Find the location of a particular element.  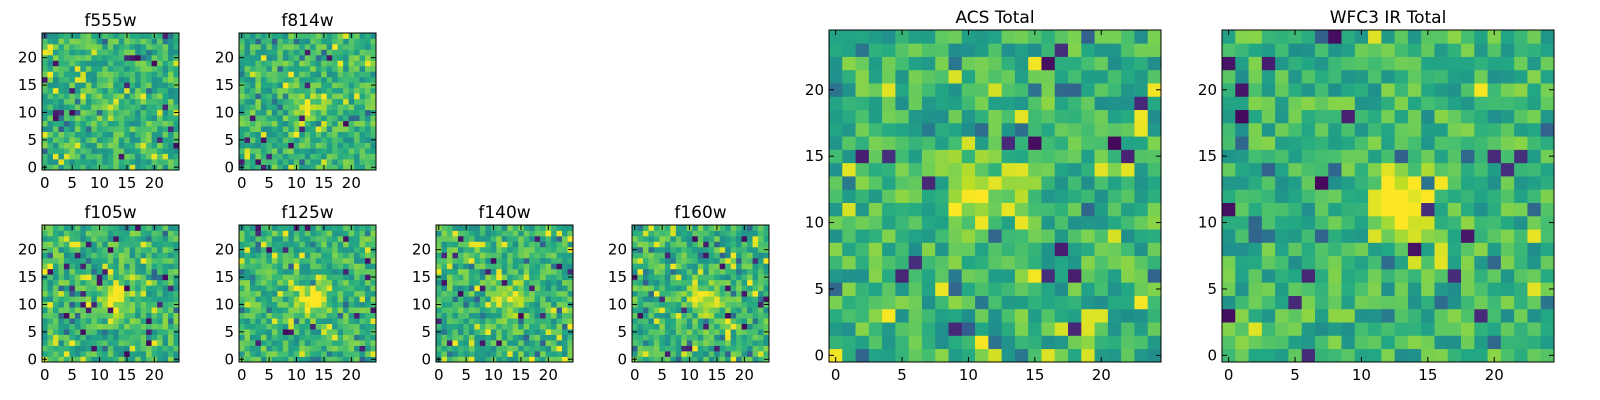

y-tick-label: 20 is located at coordinates (224, 250).